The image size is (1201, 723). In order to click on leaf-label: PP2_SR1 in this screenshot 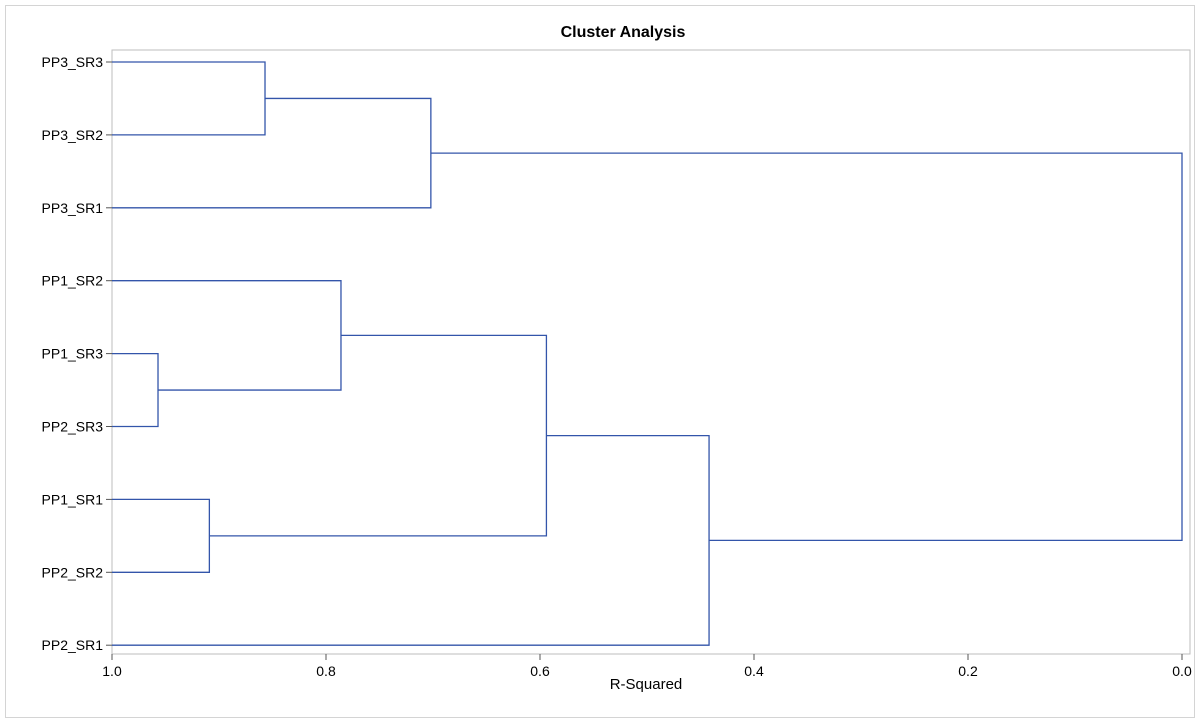, I will do `click(73, 645)`.